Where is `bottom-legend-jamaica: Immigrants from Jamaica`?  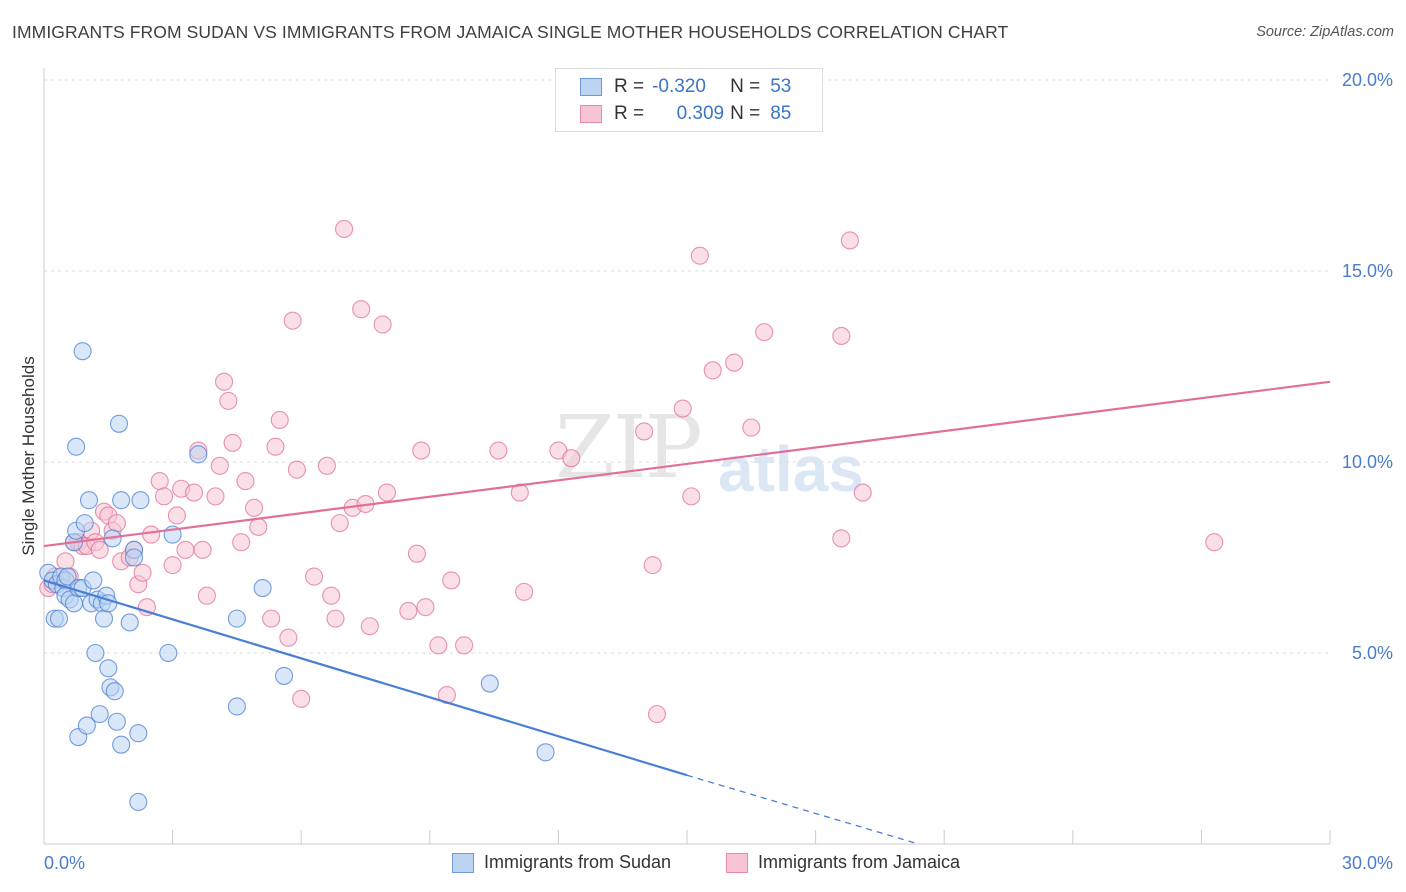
bottom-legend-jamaica: Immigrants from Jamaica is located at coordinates (843, 862).